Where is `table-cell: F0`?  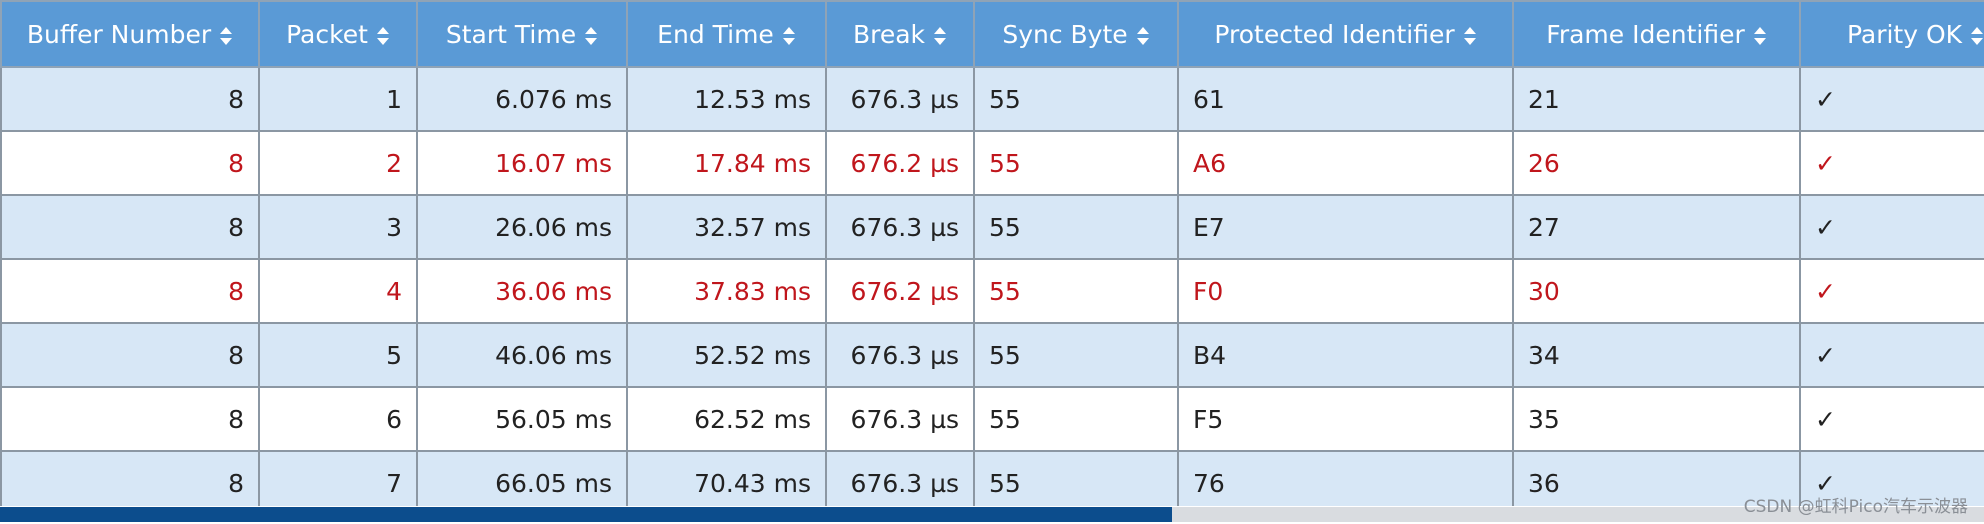
table-cell: F0 is located at coordinates (1345, 291).